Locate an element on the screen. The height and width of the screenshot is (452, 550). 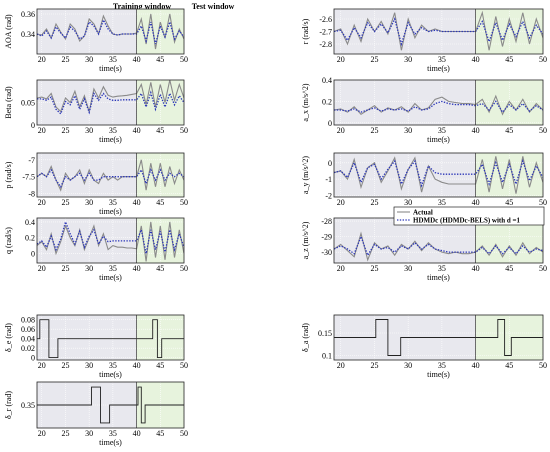
panel-beta: 20 25 30 35 40 45 50 0 0.05 time(s) Beta (rad) is located at coordinates (96, 111).